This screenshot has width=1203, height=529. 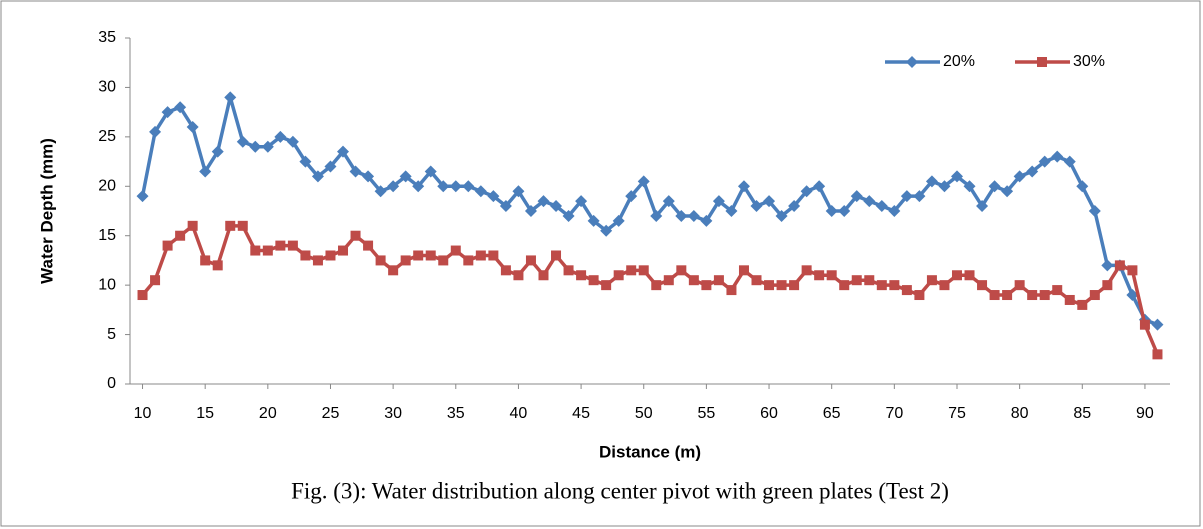 What do you see at coordinates (1145, 413) in the screenshot?
I see `x-tick-label: 90` at bounding box center [1145, 413].